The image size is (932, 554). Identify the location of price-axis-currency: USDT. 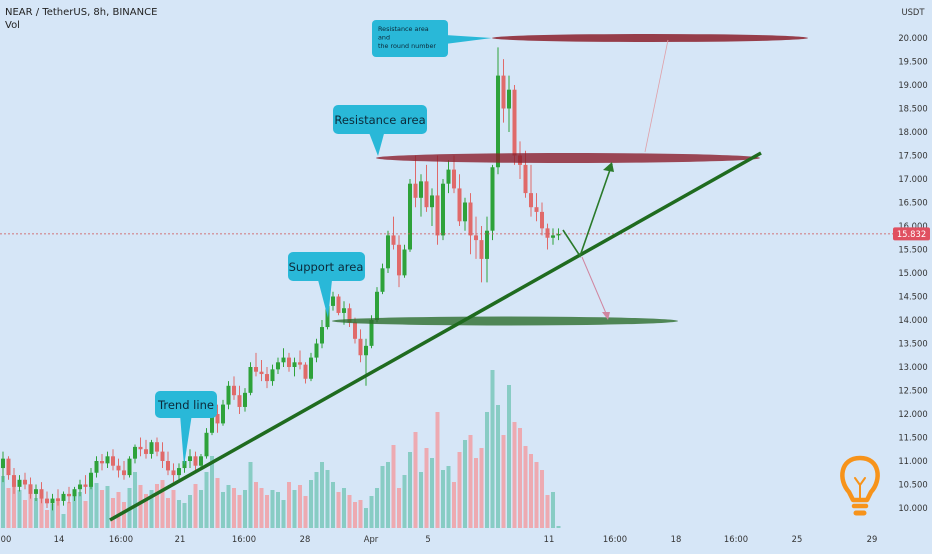
(913, 12).